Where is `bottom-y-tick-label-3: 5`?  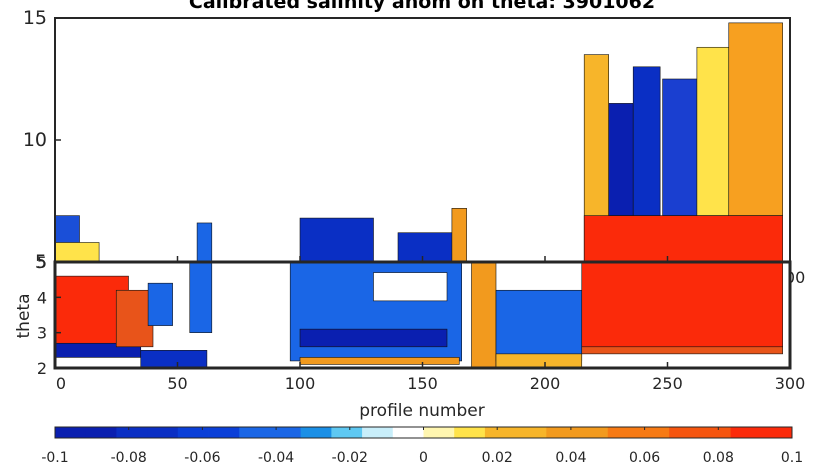 bottom-y-tick-label-3: 5 is located at coordinates (42, 262).